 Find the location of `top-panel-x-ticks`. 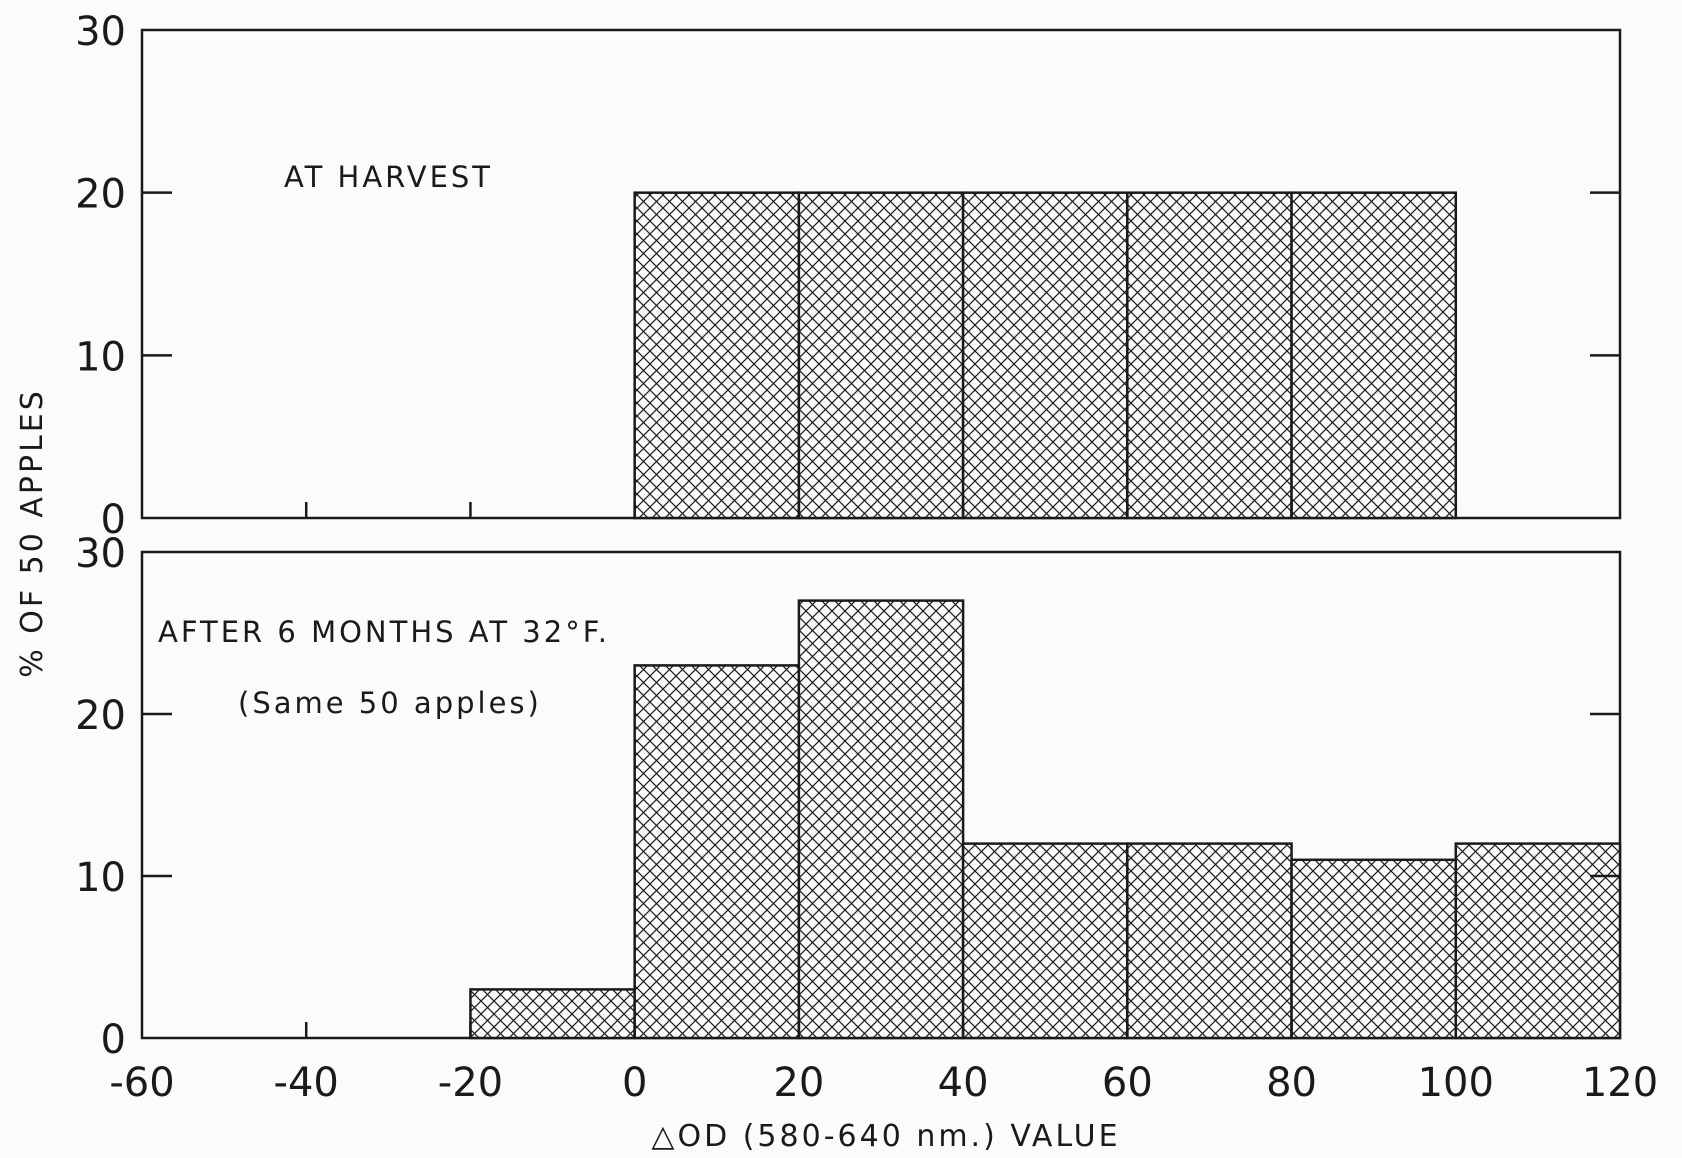

top-panel-x-ticks is located at coordinates (881, 510).